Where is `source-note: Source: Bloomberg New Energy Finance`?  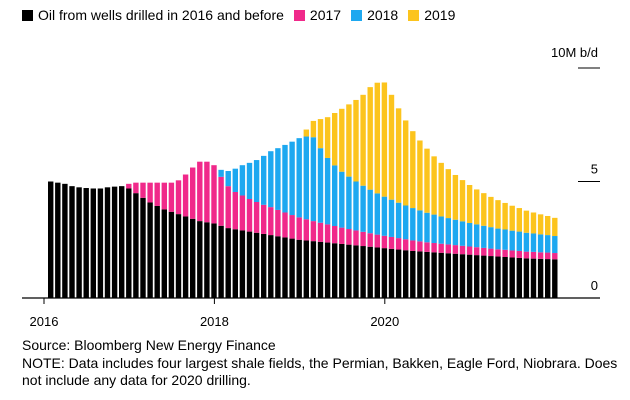
source-note: Source: Bloomberg New Energy Finance is located at coordinates (149, 345).